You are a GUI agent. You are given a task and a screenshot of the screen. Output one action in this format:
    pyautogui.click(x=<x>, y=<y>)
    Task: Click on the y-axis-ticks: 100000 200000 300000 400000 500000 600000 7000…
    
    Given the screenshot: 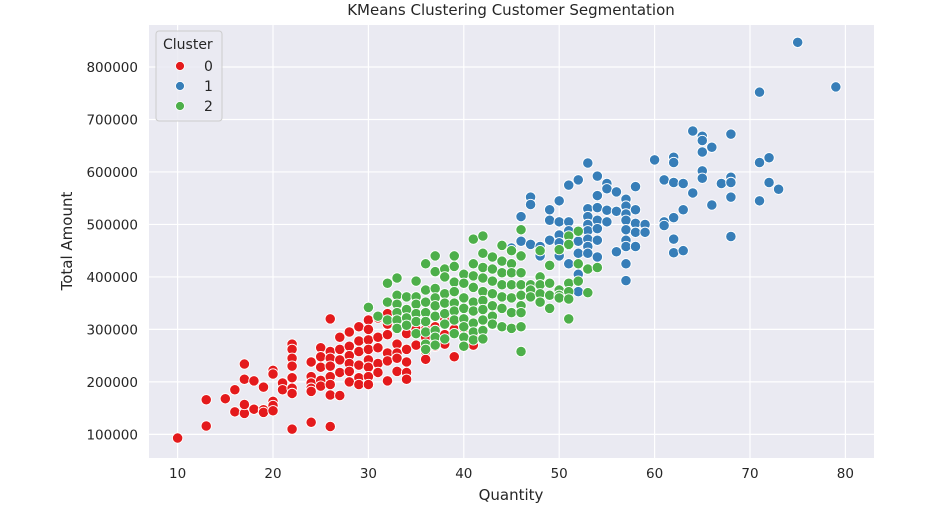 What is the action you would take?
    pyautogui.click(x=112, y=251)
    